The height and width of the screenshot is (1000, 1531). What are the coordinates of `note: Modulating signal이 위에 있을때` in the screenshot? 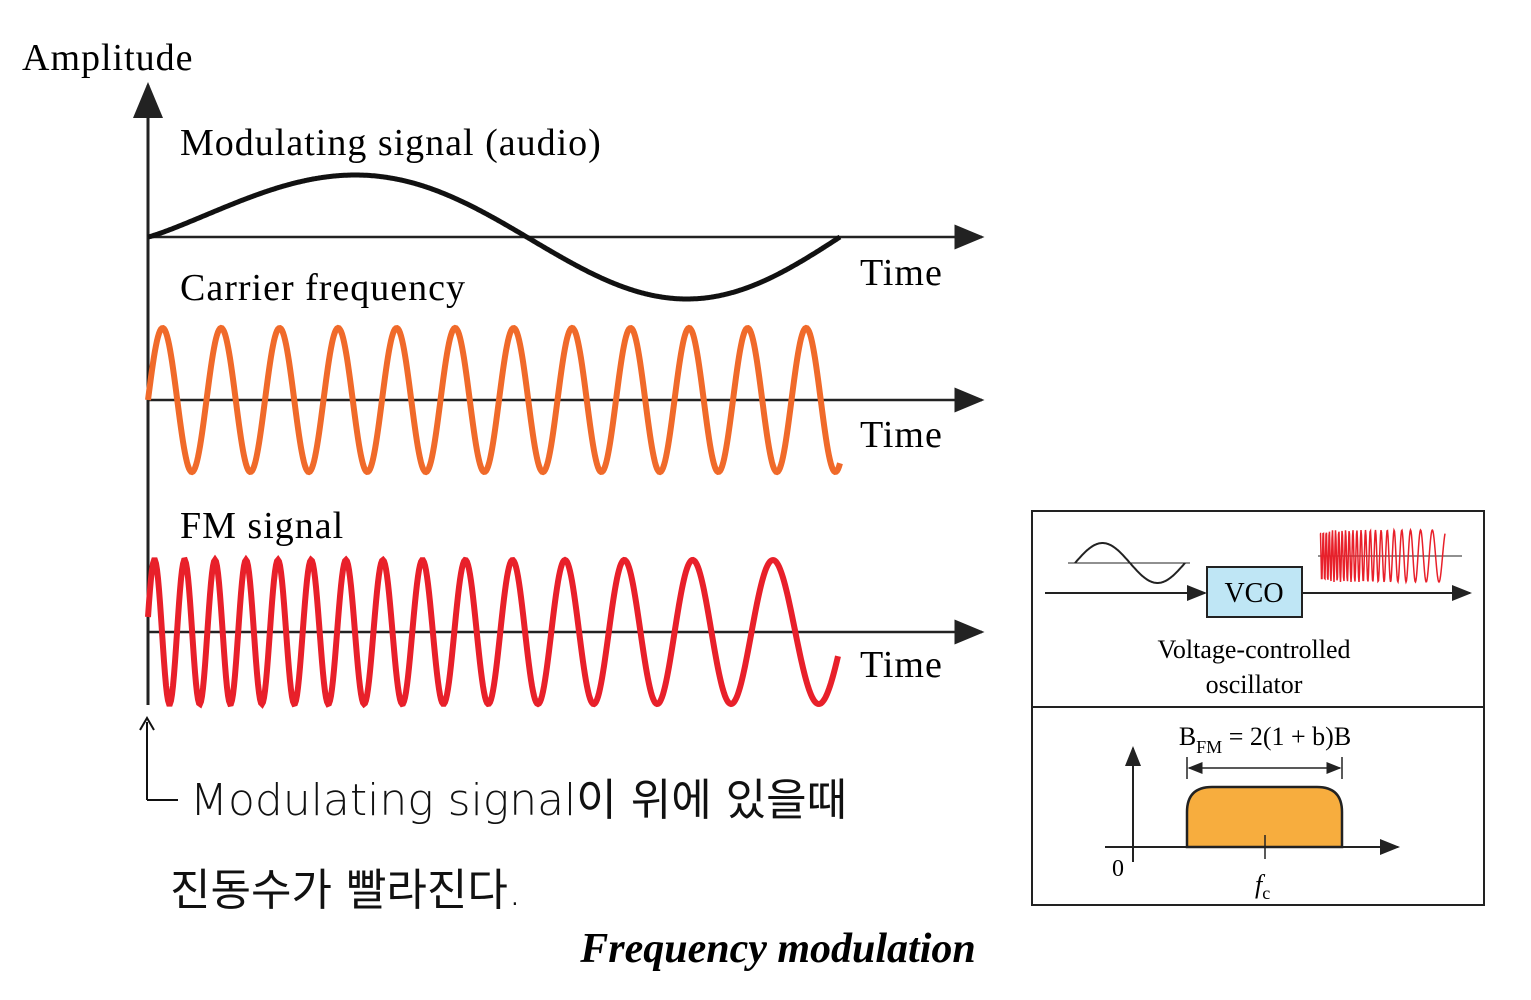 It's located at (518, 800).